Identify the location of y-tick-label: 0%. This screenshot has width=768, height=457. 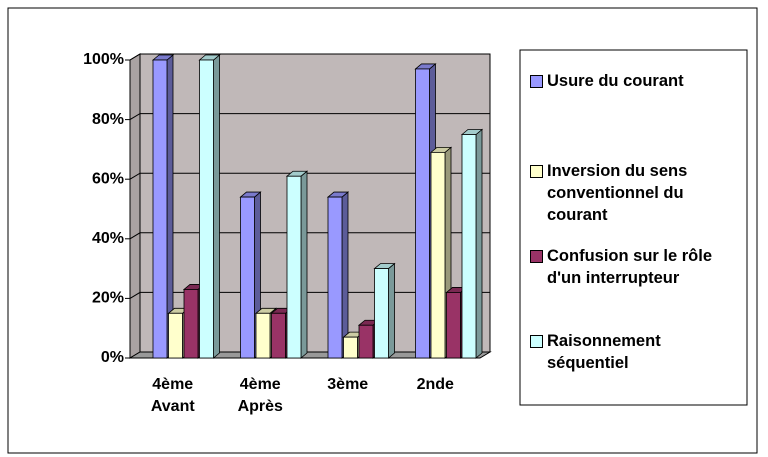
(112, 357).